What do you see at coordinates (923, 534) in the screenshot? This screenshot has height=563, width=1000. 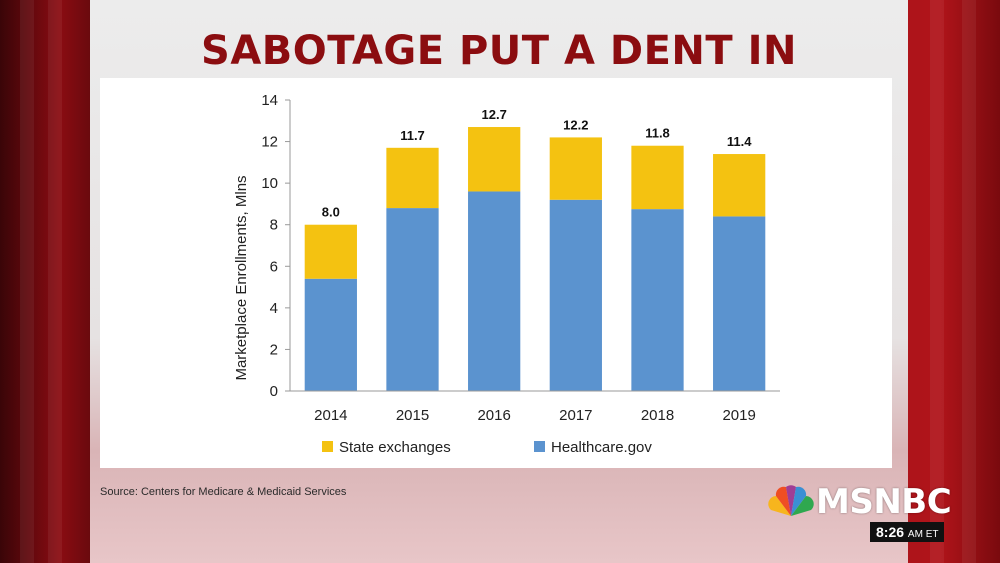 I see `clock-ampm: AM ET` at bounding box center [923, 534].